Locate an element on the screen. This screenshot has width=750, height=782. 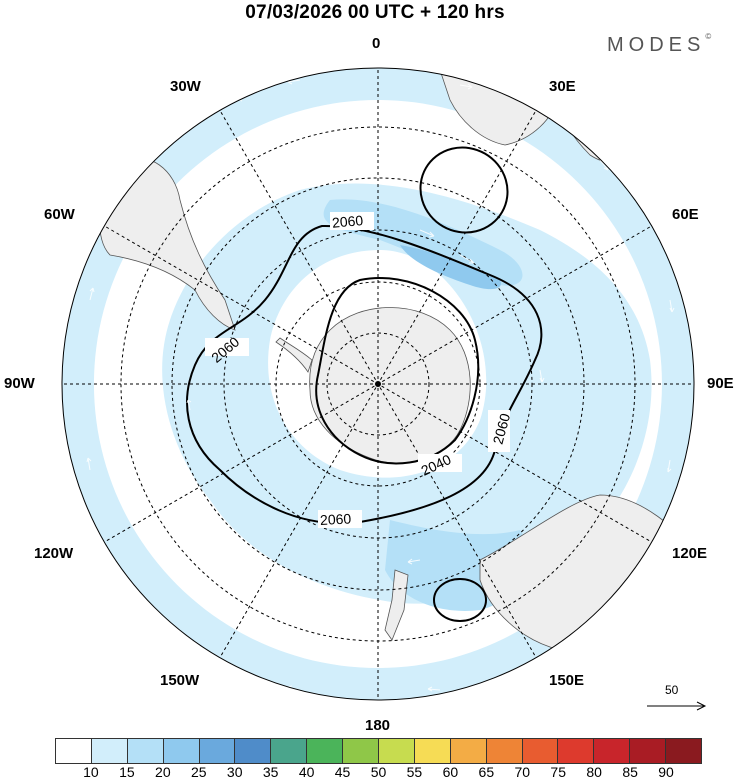
colorbar-tick-label: 65 is located at coordinates (486, 772).